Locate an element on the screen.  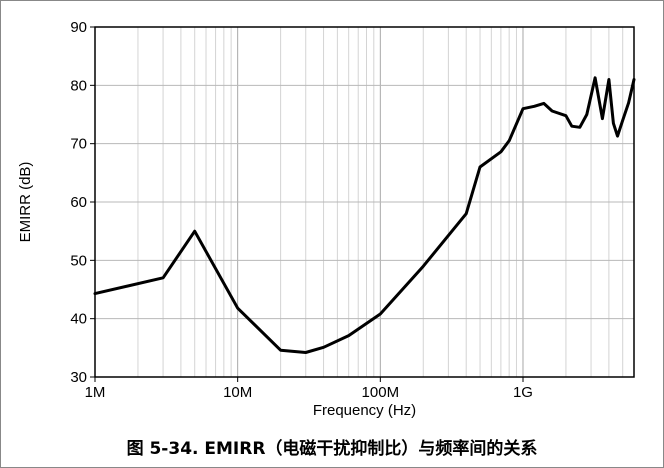
y-tick-label: 60 is located at coordinates (78, 202).